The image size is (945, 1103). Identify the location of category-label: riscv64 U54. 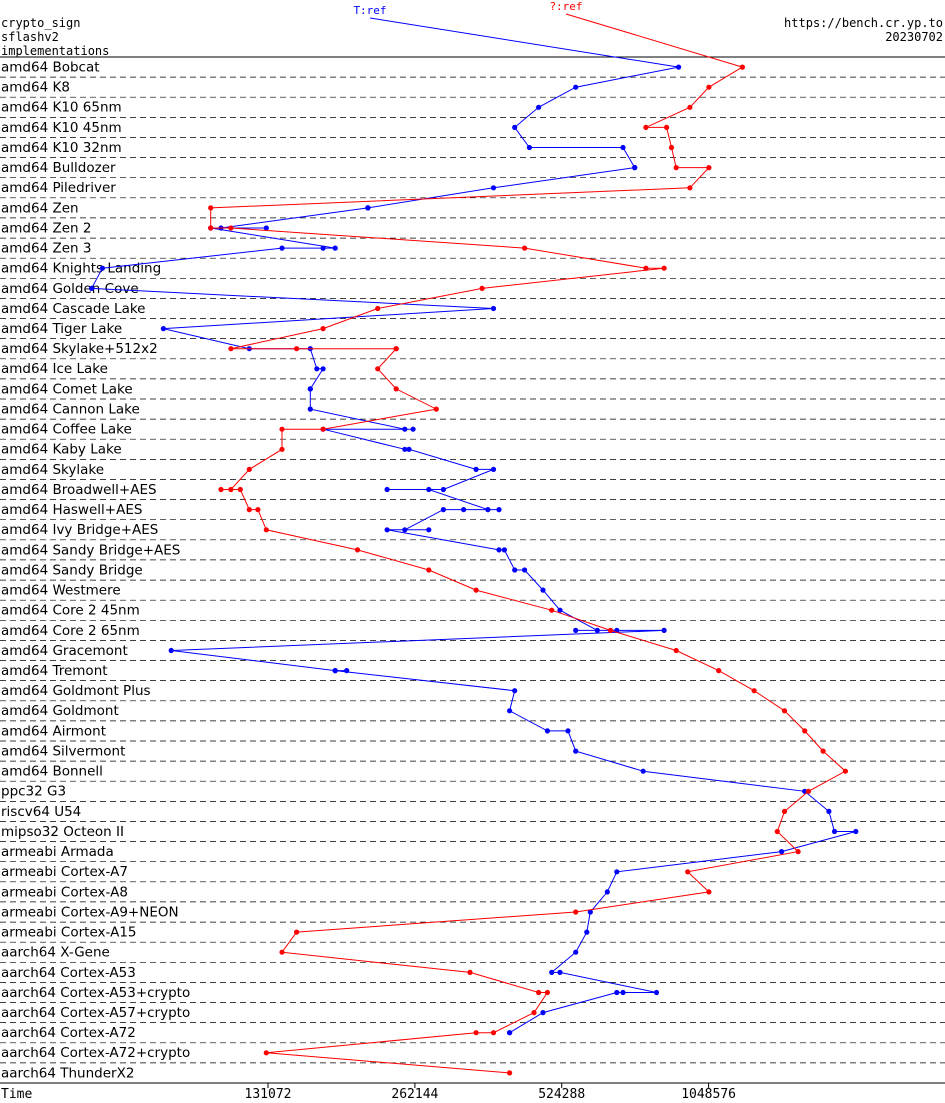
(41, 812).